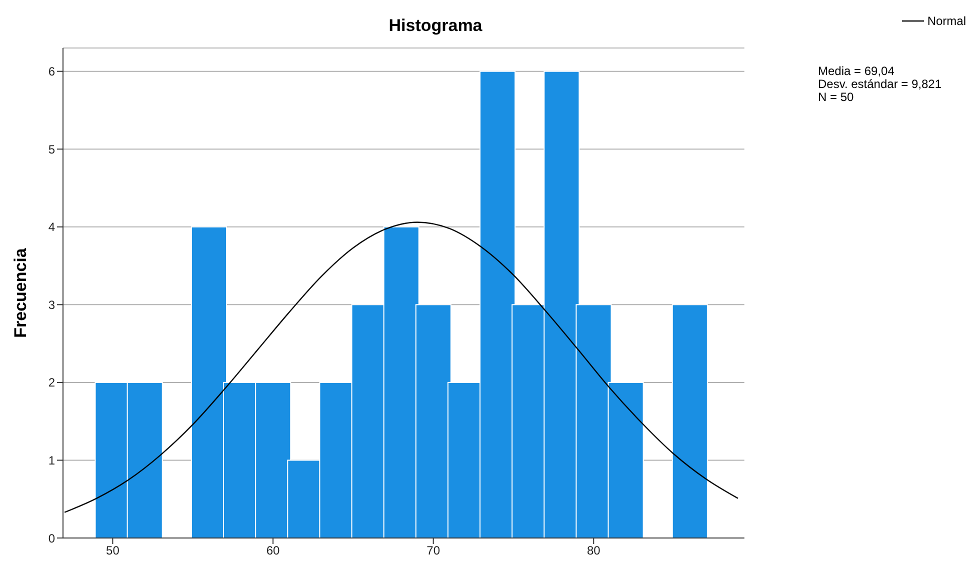  I want to click on x-tick-label: 80, so click(593, 551).